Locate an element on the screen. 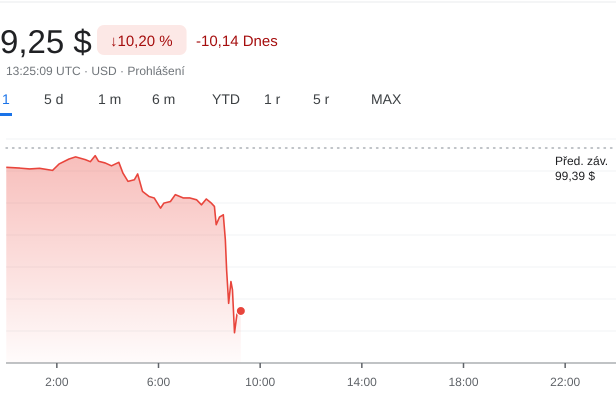 The image size is (616, 411). text: 1 is located at coordinates (6, 99).